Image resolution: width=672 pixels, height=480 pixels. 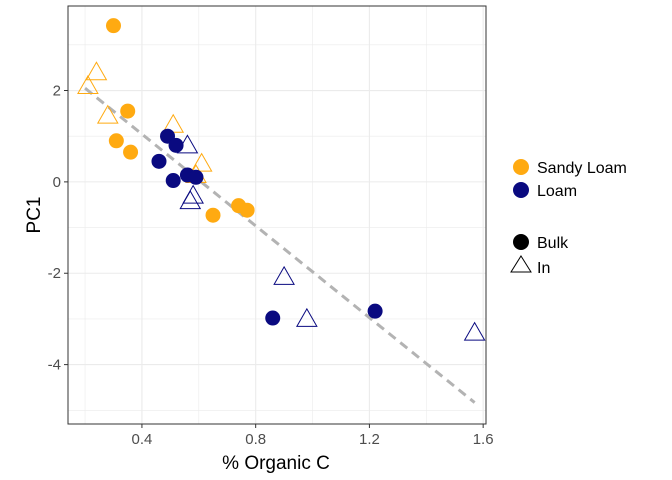 What do you see at coordinates (521, 190) in the screenshot?
I see `legend-swatch-loam` at bounding box center [521, 190].